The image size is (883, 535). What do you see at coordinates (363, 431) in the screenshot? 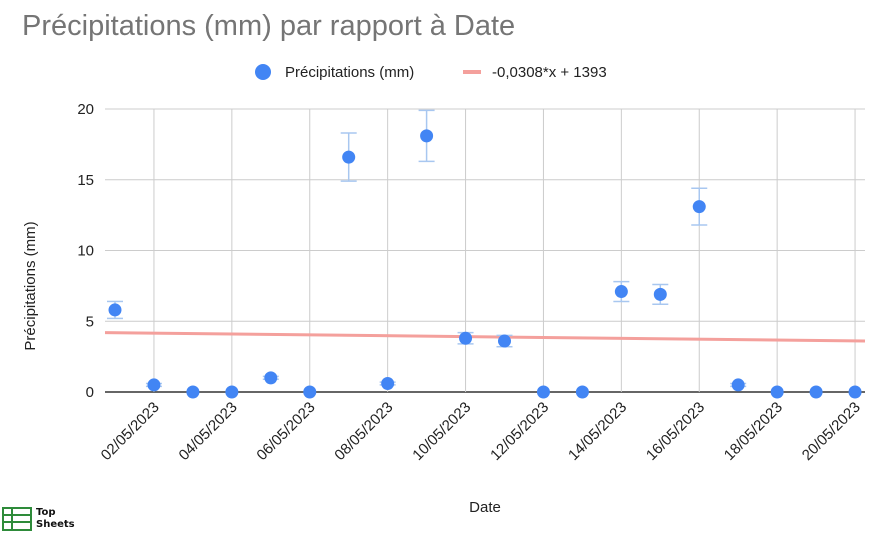
I see `x-tick-label: 08/05/2023` at bounding box center [363, 431].